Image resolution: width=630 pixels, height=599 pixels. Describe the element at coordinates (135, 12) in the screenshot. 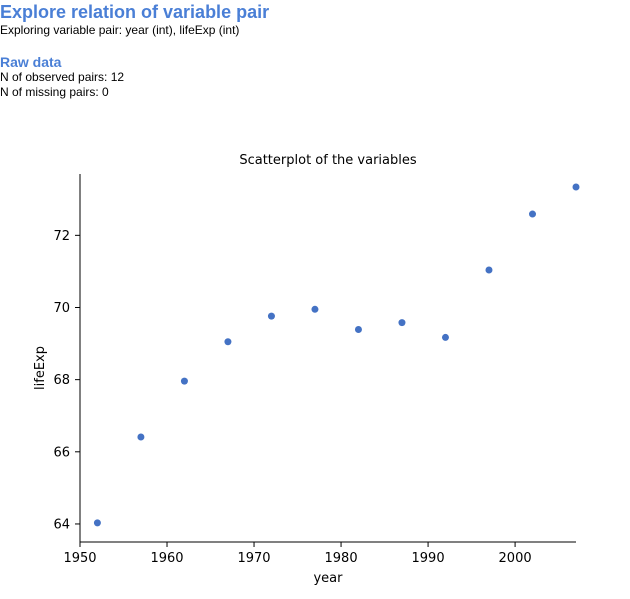

I see `page-title: Explore relation of variable pair` at that location.